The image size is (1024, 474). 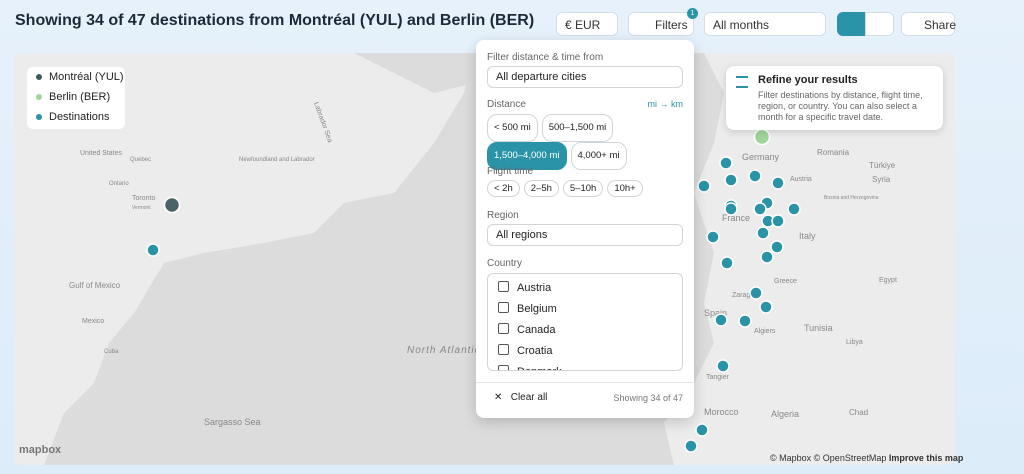 What do you see at coordinates (101, 153) in the screenshot?
I see `map-label: United States` at bounding box center [101, 153].